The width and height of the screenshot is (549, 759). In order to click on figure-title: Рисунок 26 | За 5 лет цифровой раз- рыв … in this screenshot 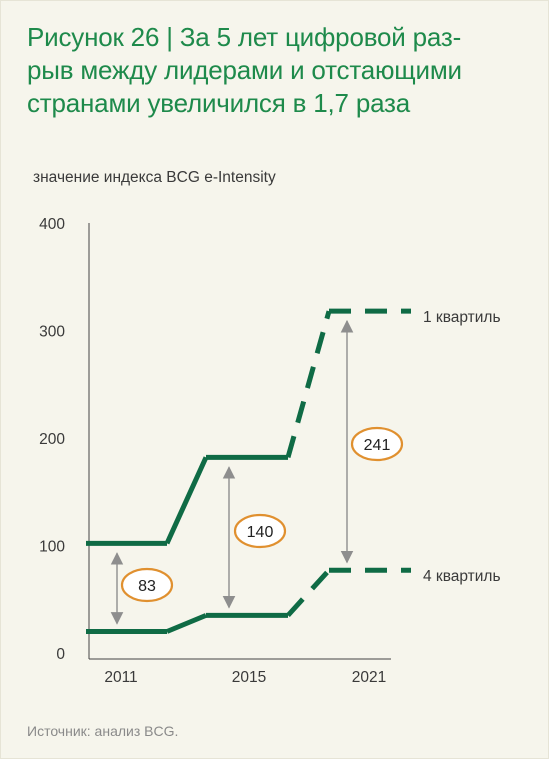, I will do `click(277, 70)`.